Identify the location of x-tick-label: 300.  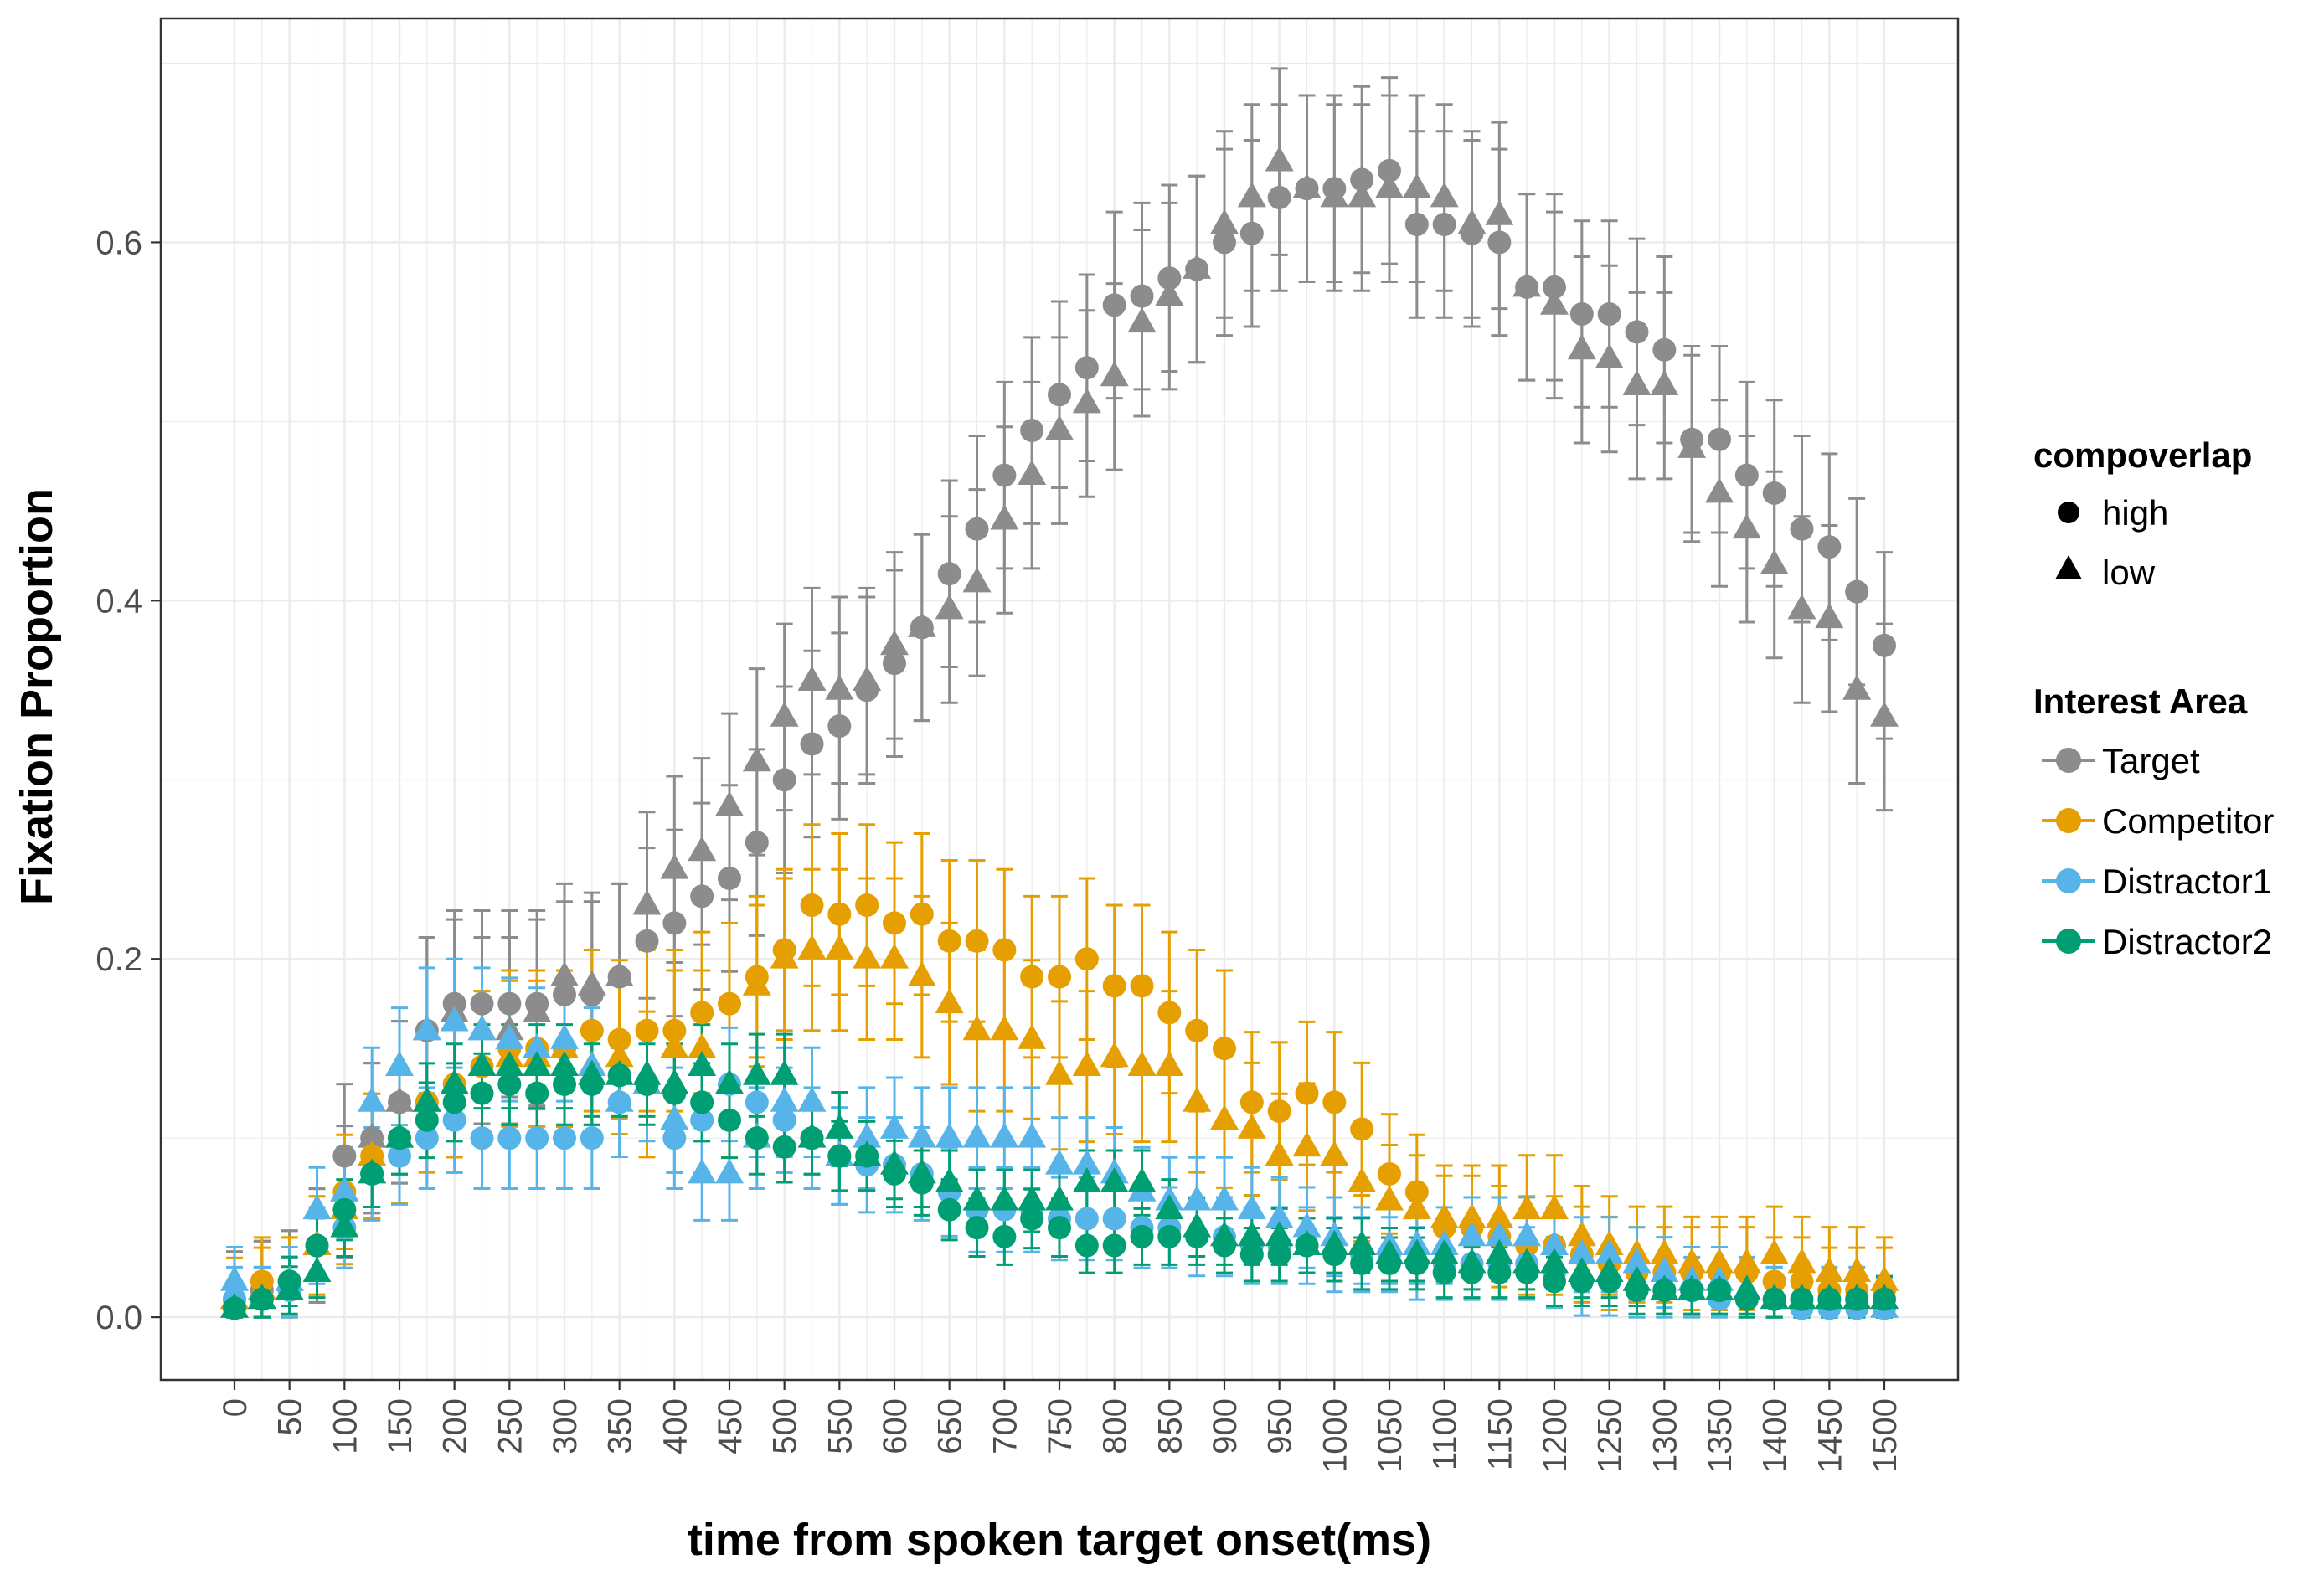
(565, 1426).